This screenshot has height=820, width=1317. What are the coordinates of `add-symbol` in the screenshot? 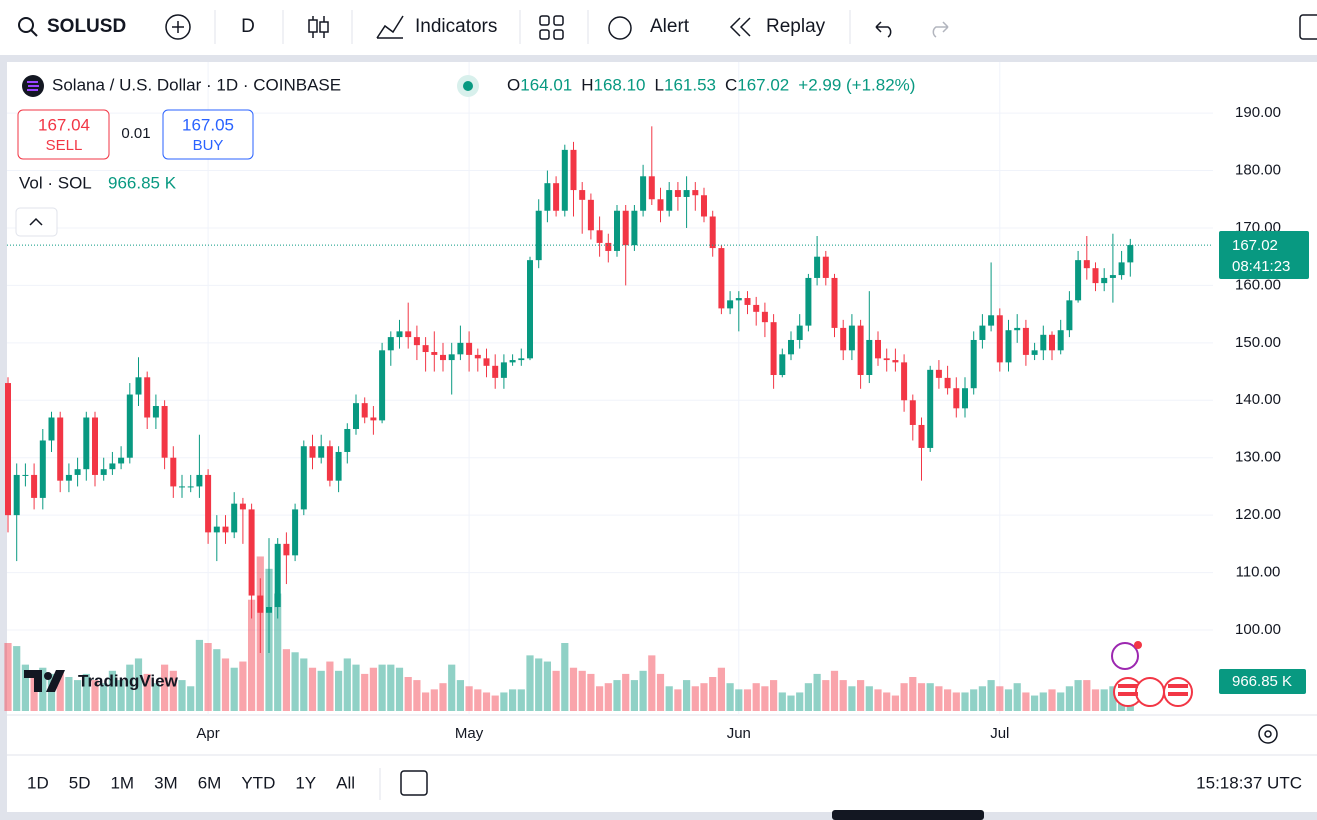 It's located at (178, 27).